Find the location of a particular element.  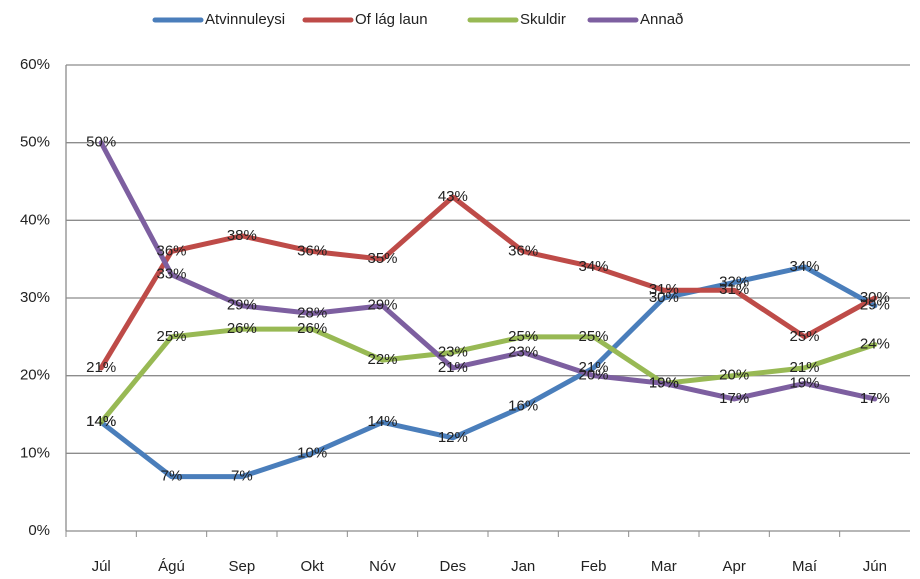

x-tick-label: Mar is located at coordinates (664, 566).